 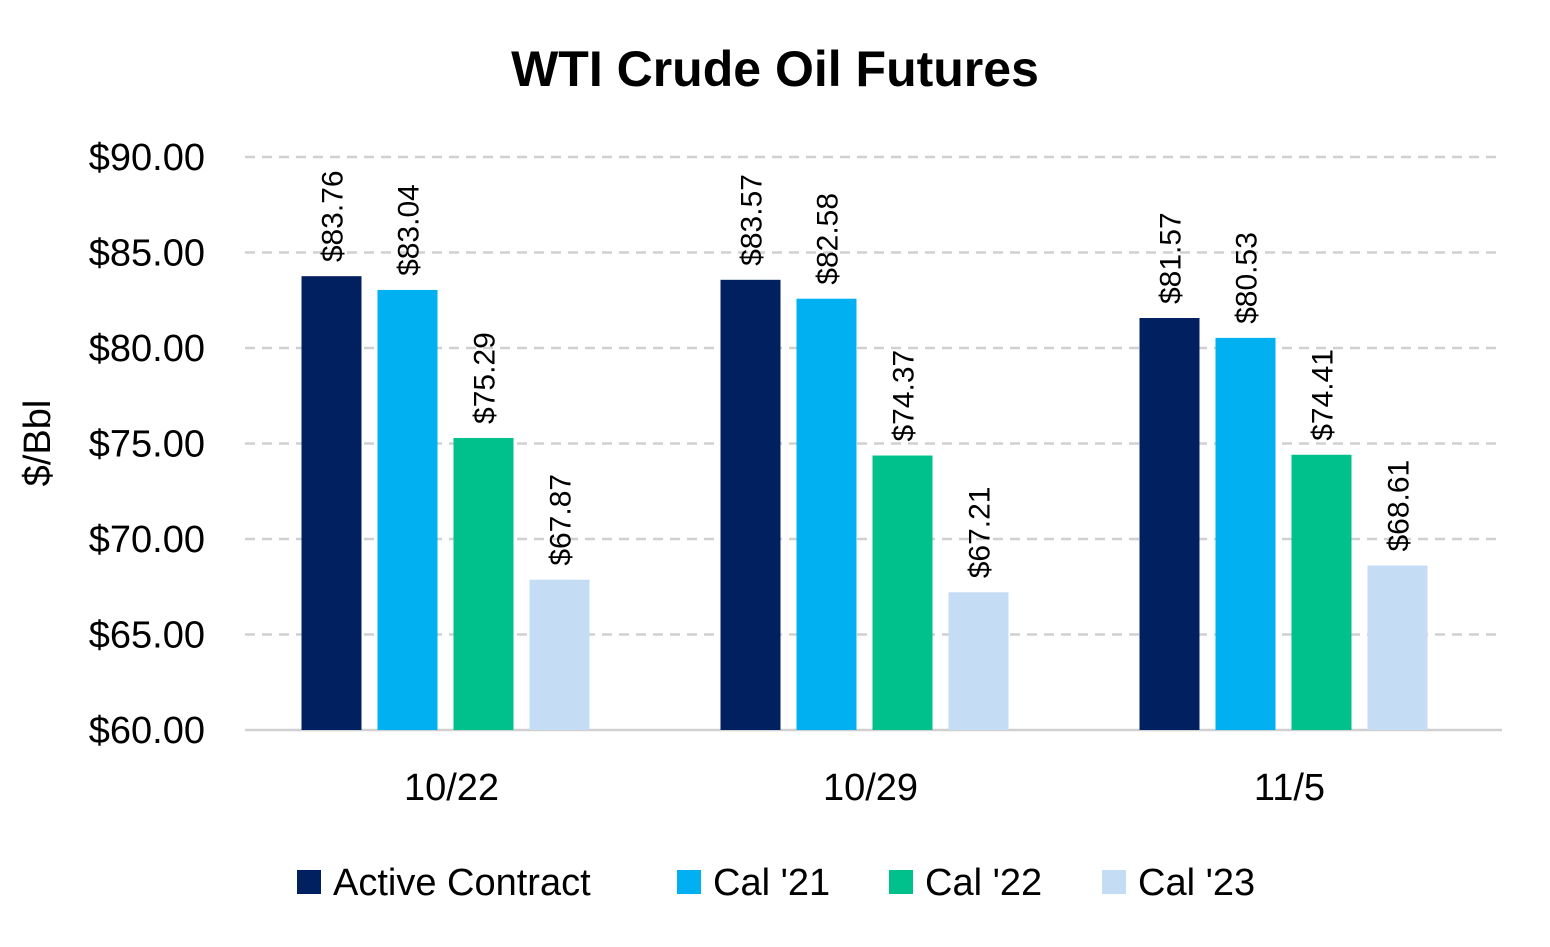 I want to click on y-tick-label: $75.00, so click(x=147, y=445).